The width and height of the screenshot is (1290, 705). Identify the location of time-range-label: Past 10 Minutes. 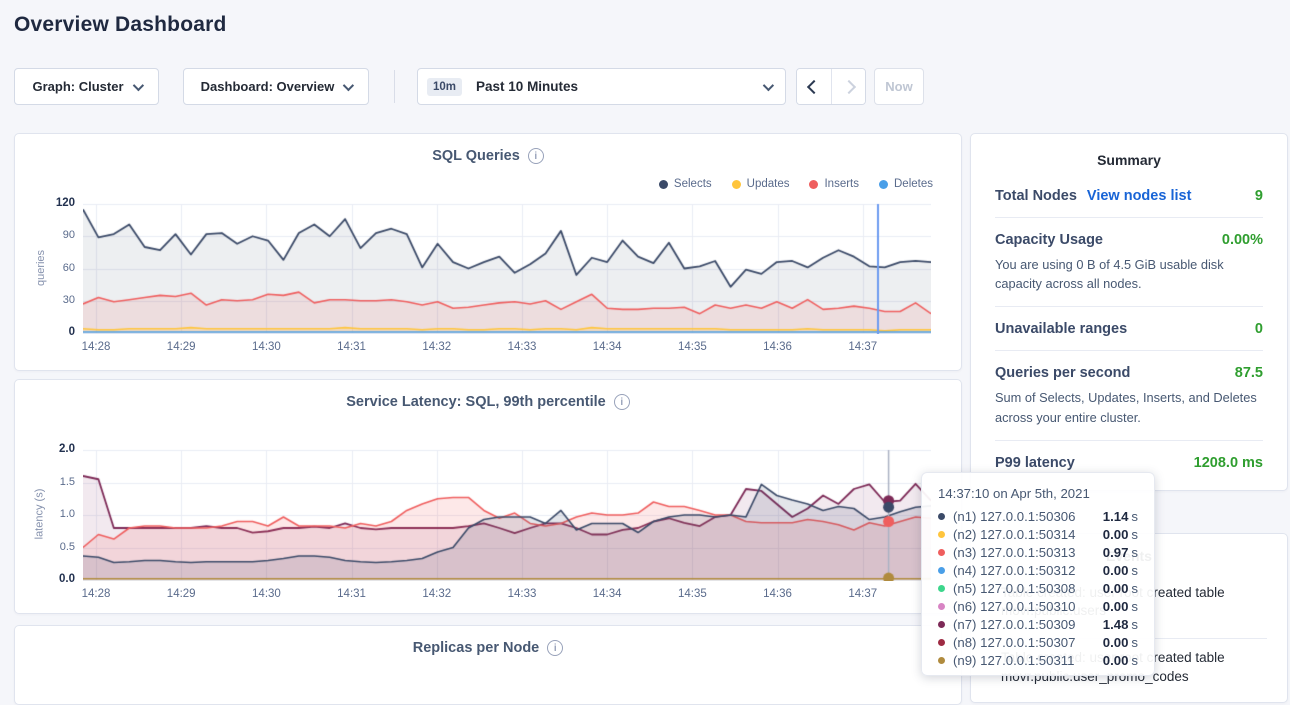
(527, 86).